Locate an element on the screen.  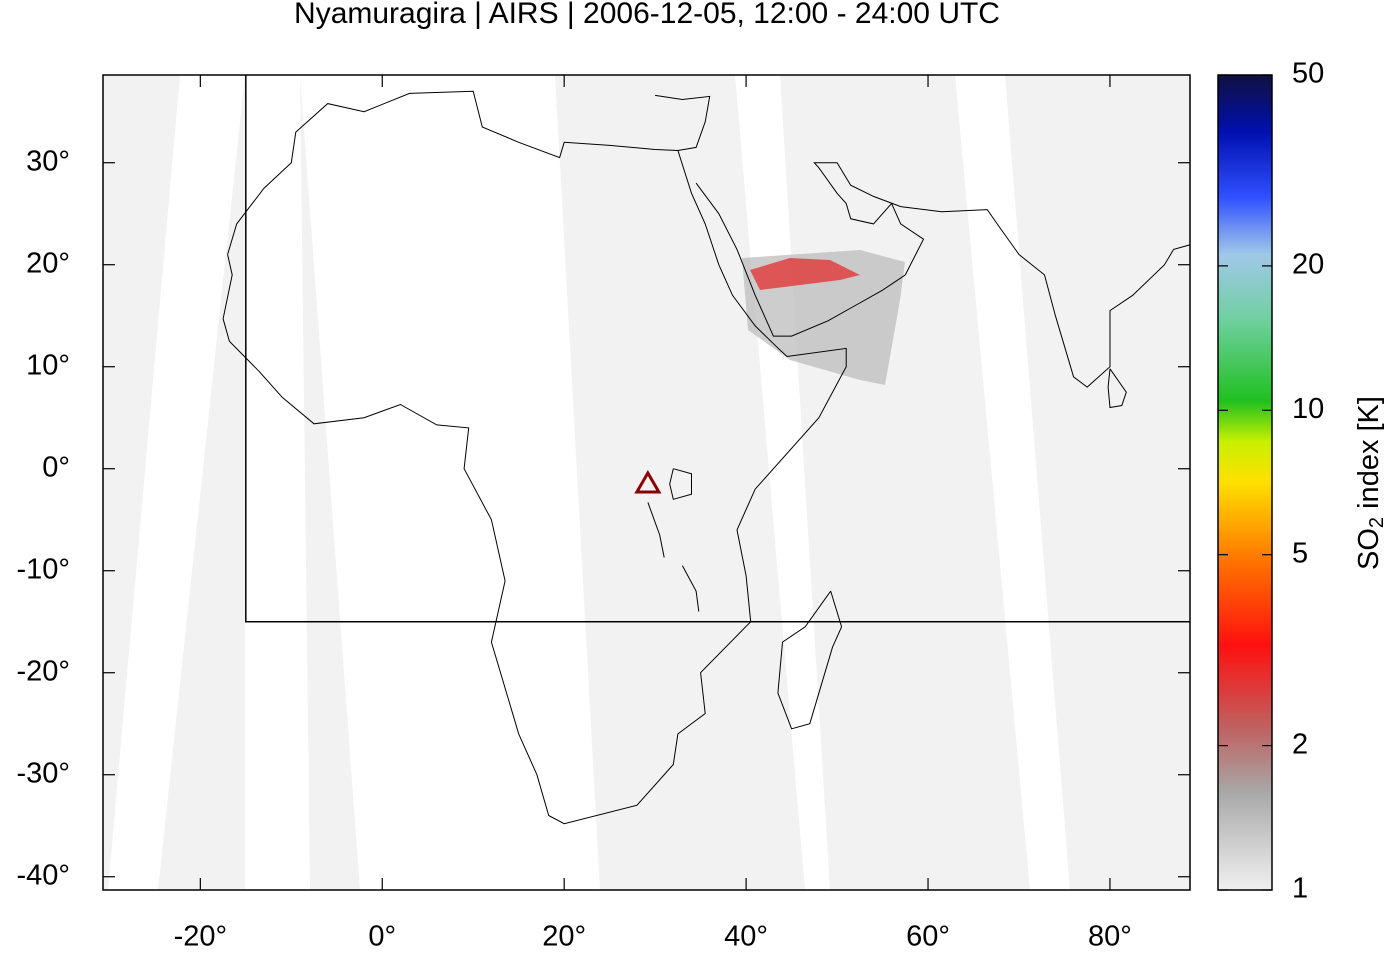
y-tick-label: 10° is located at coordinates (48, 365).